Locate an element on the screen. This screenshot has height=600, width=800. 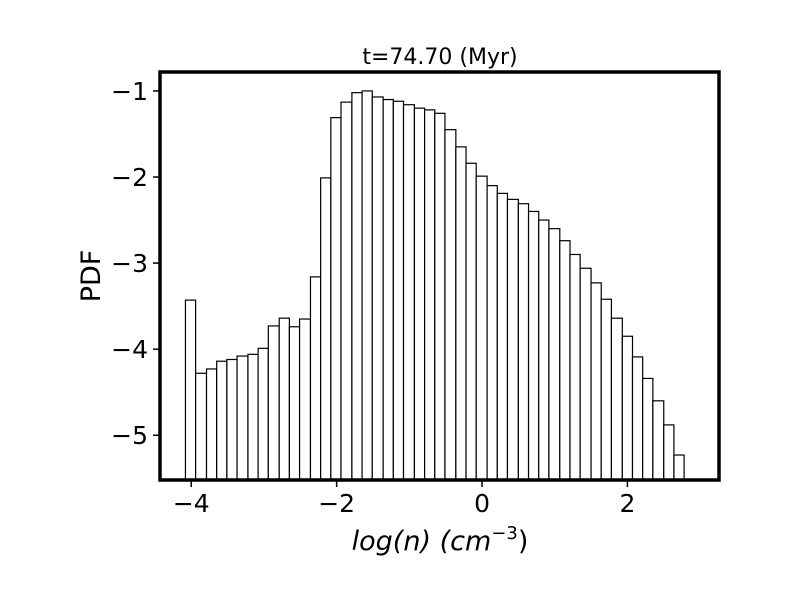
y-tick-label: −3 is located at coordinates (129, 263).